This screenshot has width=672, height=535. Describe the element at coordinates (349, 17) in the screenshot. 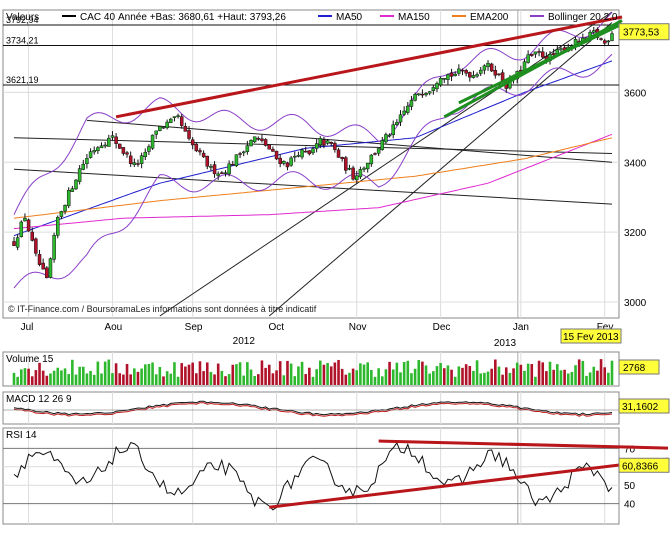

I see `legend-item-label: MA50` at that location.